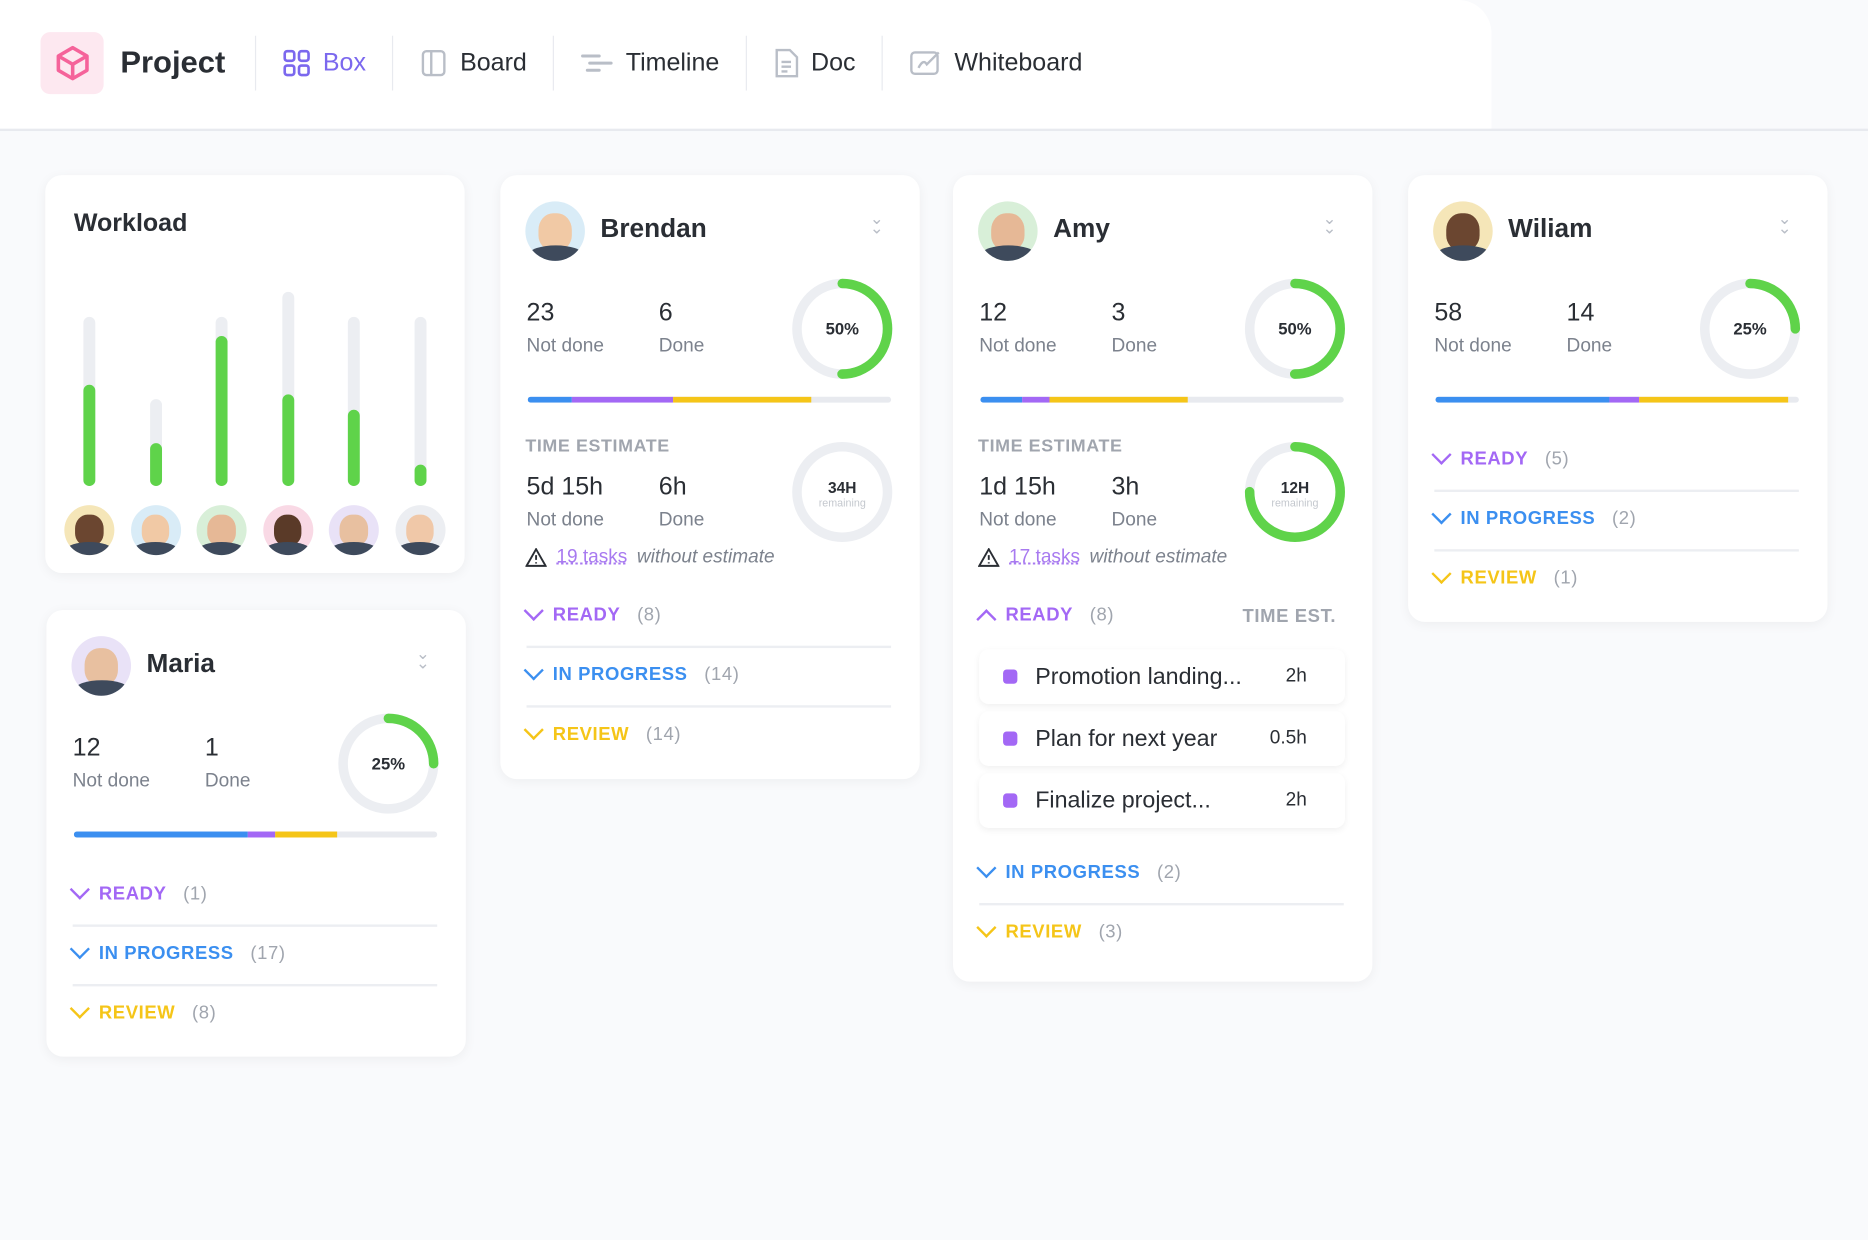 This screenshot has height=1240, width=1868. Describe the element at coordinates (1043, 932) in the screenshot. I see `group-label: REVIEW` at that location.